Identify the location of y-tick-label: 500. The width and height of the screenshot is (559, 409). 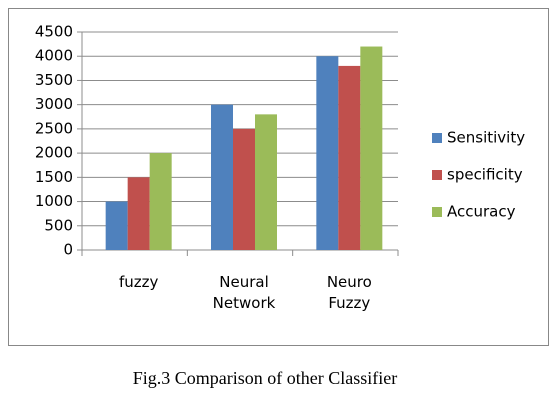
(58, 225).